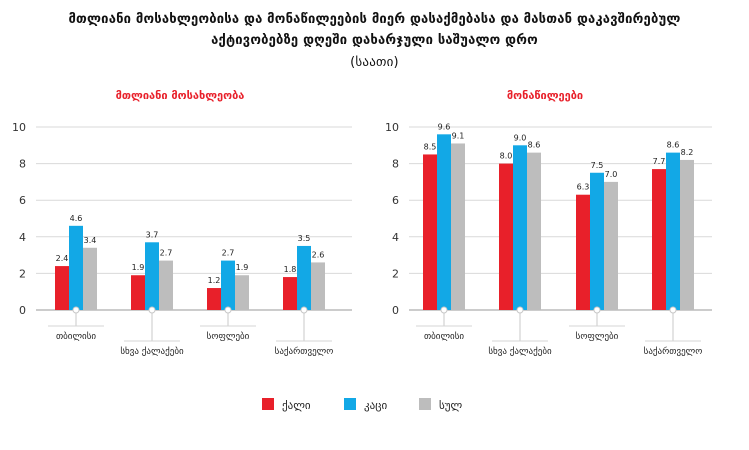  What do you see at coordinates (583, 187) in the screenshot?
I see `data-label: 6.3` at bounding box center [583, 187].